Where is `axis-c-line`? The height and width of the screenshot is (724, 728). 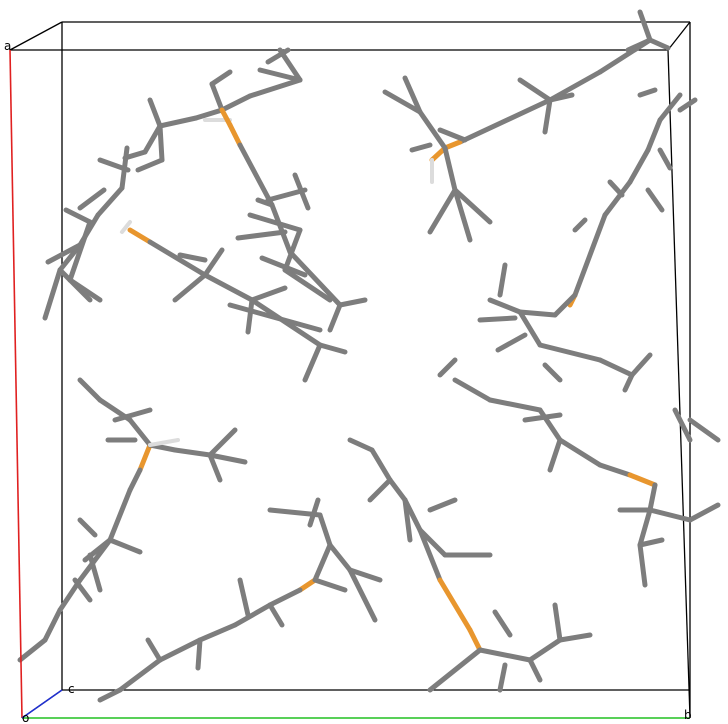 axis-c-line is located at coordinates (42, 704).